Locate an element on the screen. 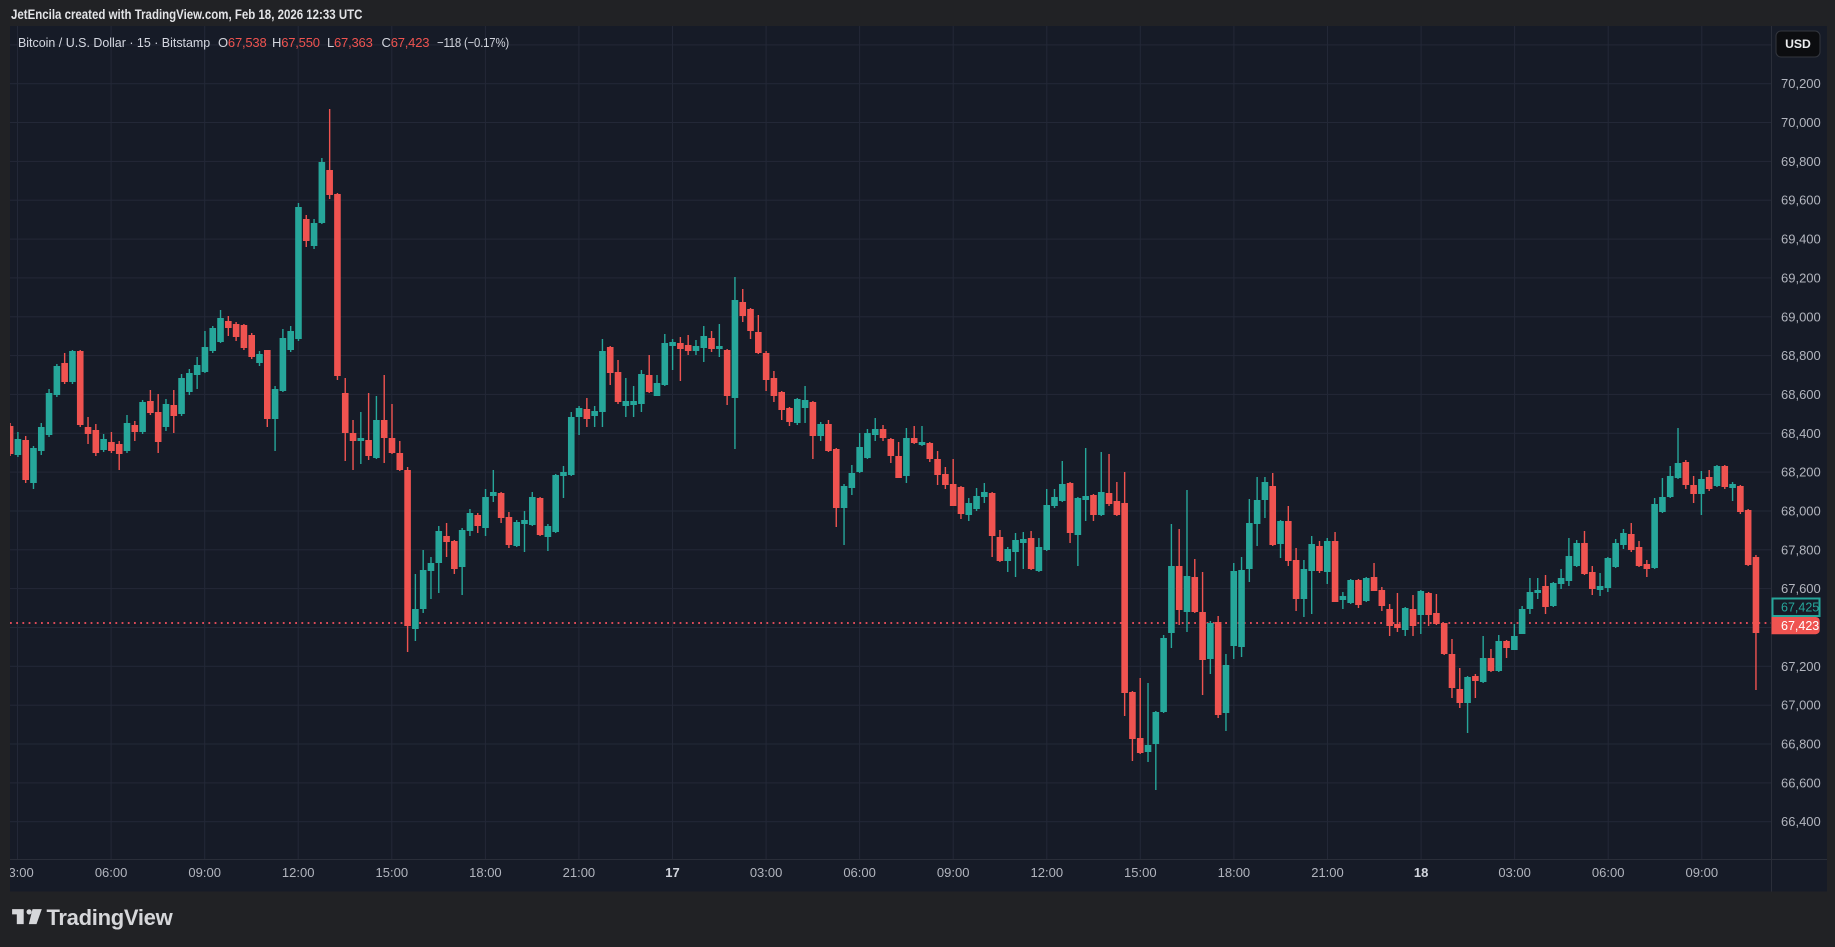  svg-text: 68,600 is located at coordinates (1801, 394).